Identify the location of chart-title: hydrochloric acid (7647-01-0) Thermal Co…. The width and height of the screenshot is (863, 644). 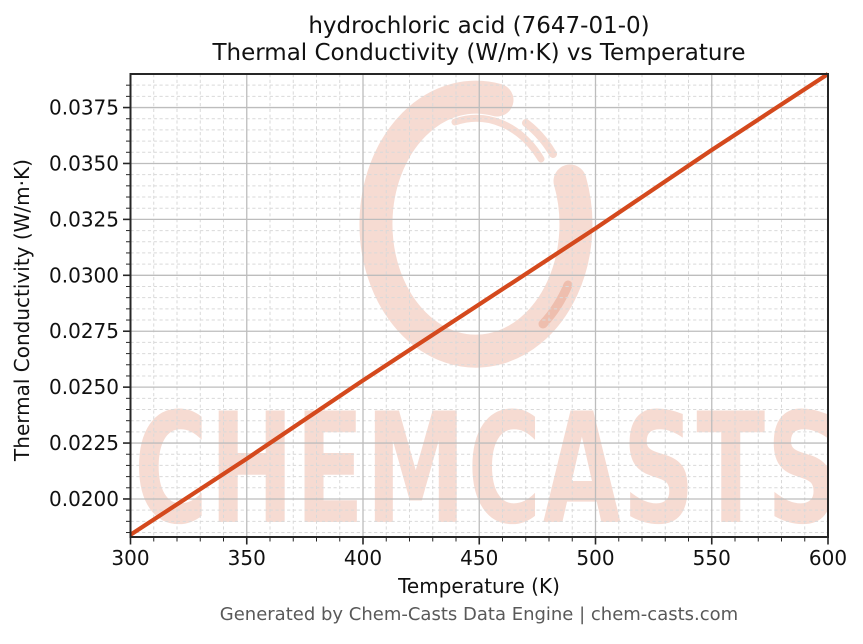
(479, 40).